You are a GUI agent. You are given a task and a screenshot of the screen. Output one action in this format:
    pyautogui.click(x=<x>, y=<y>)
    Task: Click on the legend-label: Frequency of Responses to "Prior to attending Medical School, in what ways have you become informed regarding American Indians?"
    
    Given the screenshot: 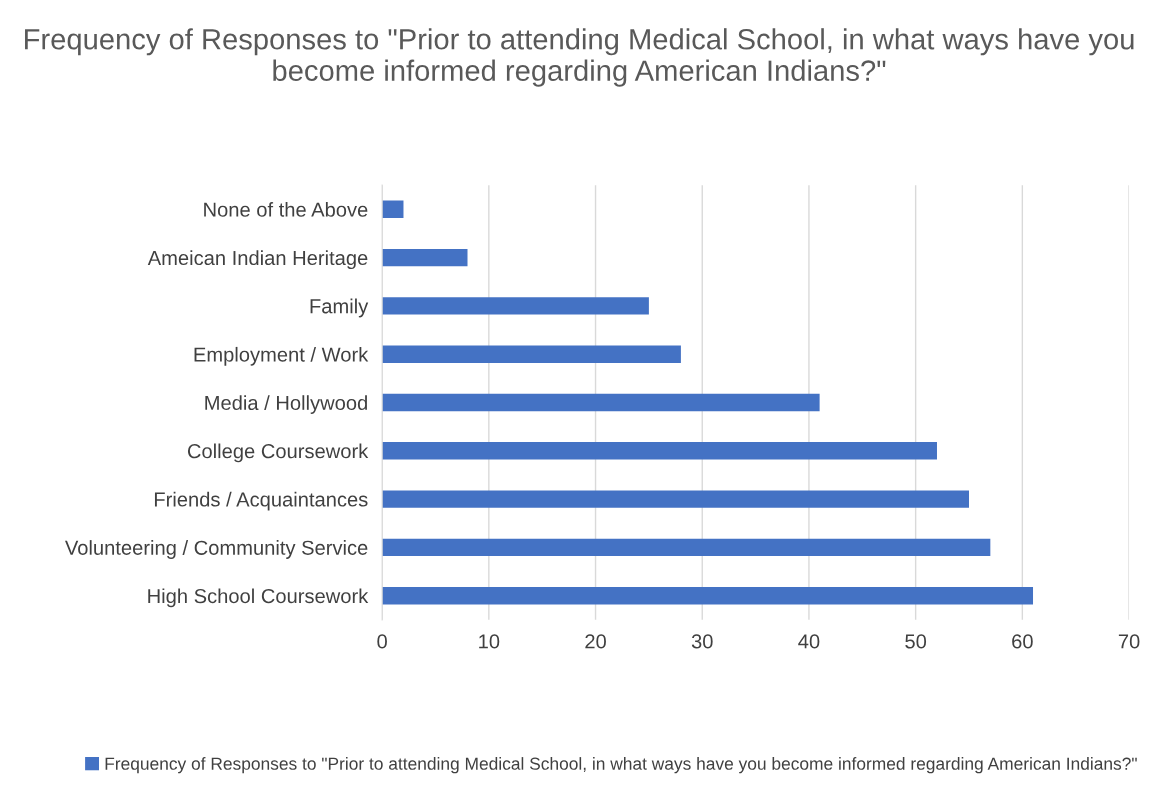 What is the action you would take?
    pyautogui.click(x=621, y=765)
    